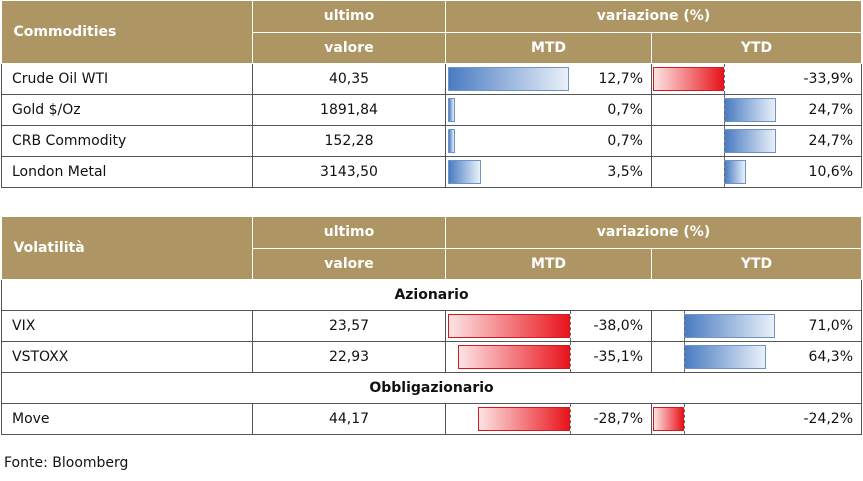 This screenshot has height=481, width=863. Describe the element at coordinates (756, 78) in the screenshot. I see `ytd-cell: -33,9%` at that location.